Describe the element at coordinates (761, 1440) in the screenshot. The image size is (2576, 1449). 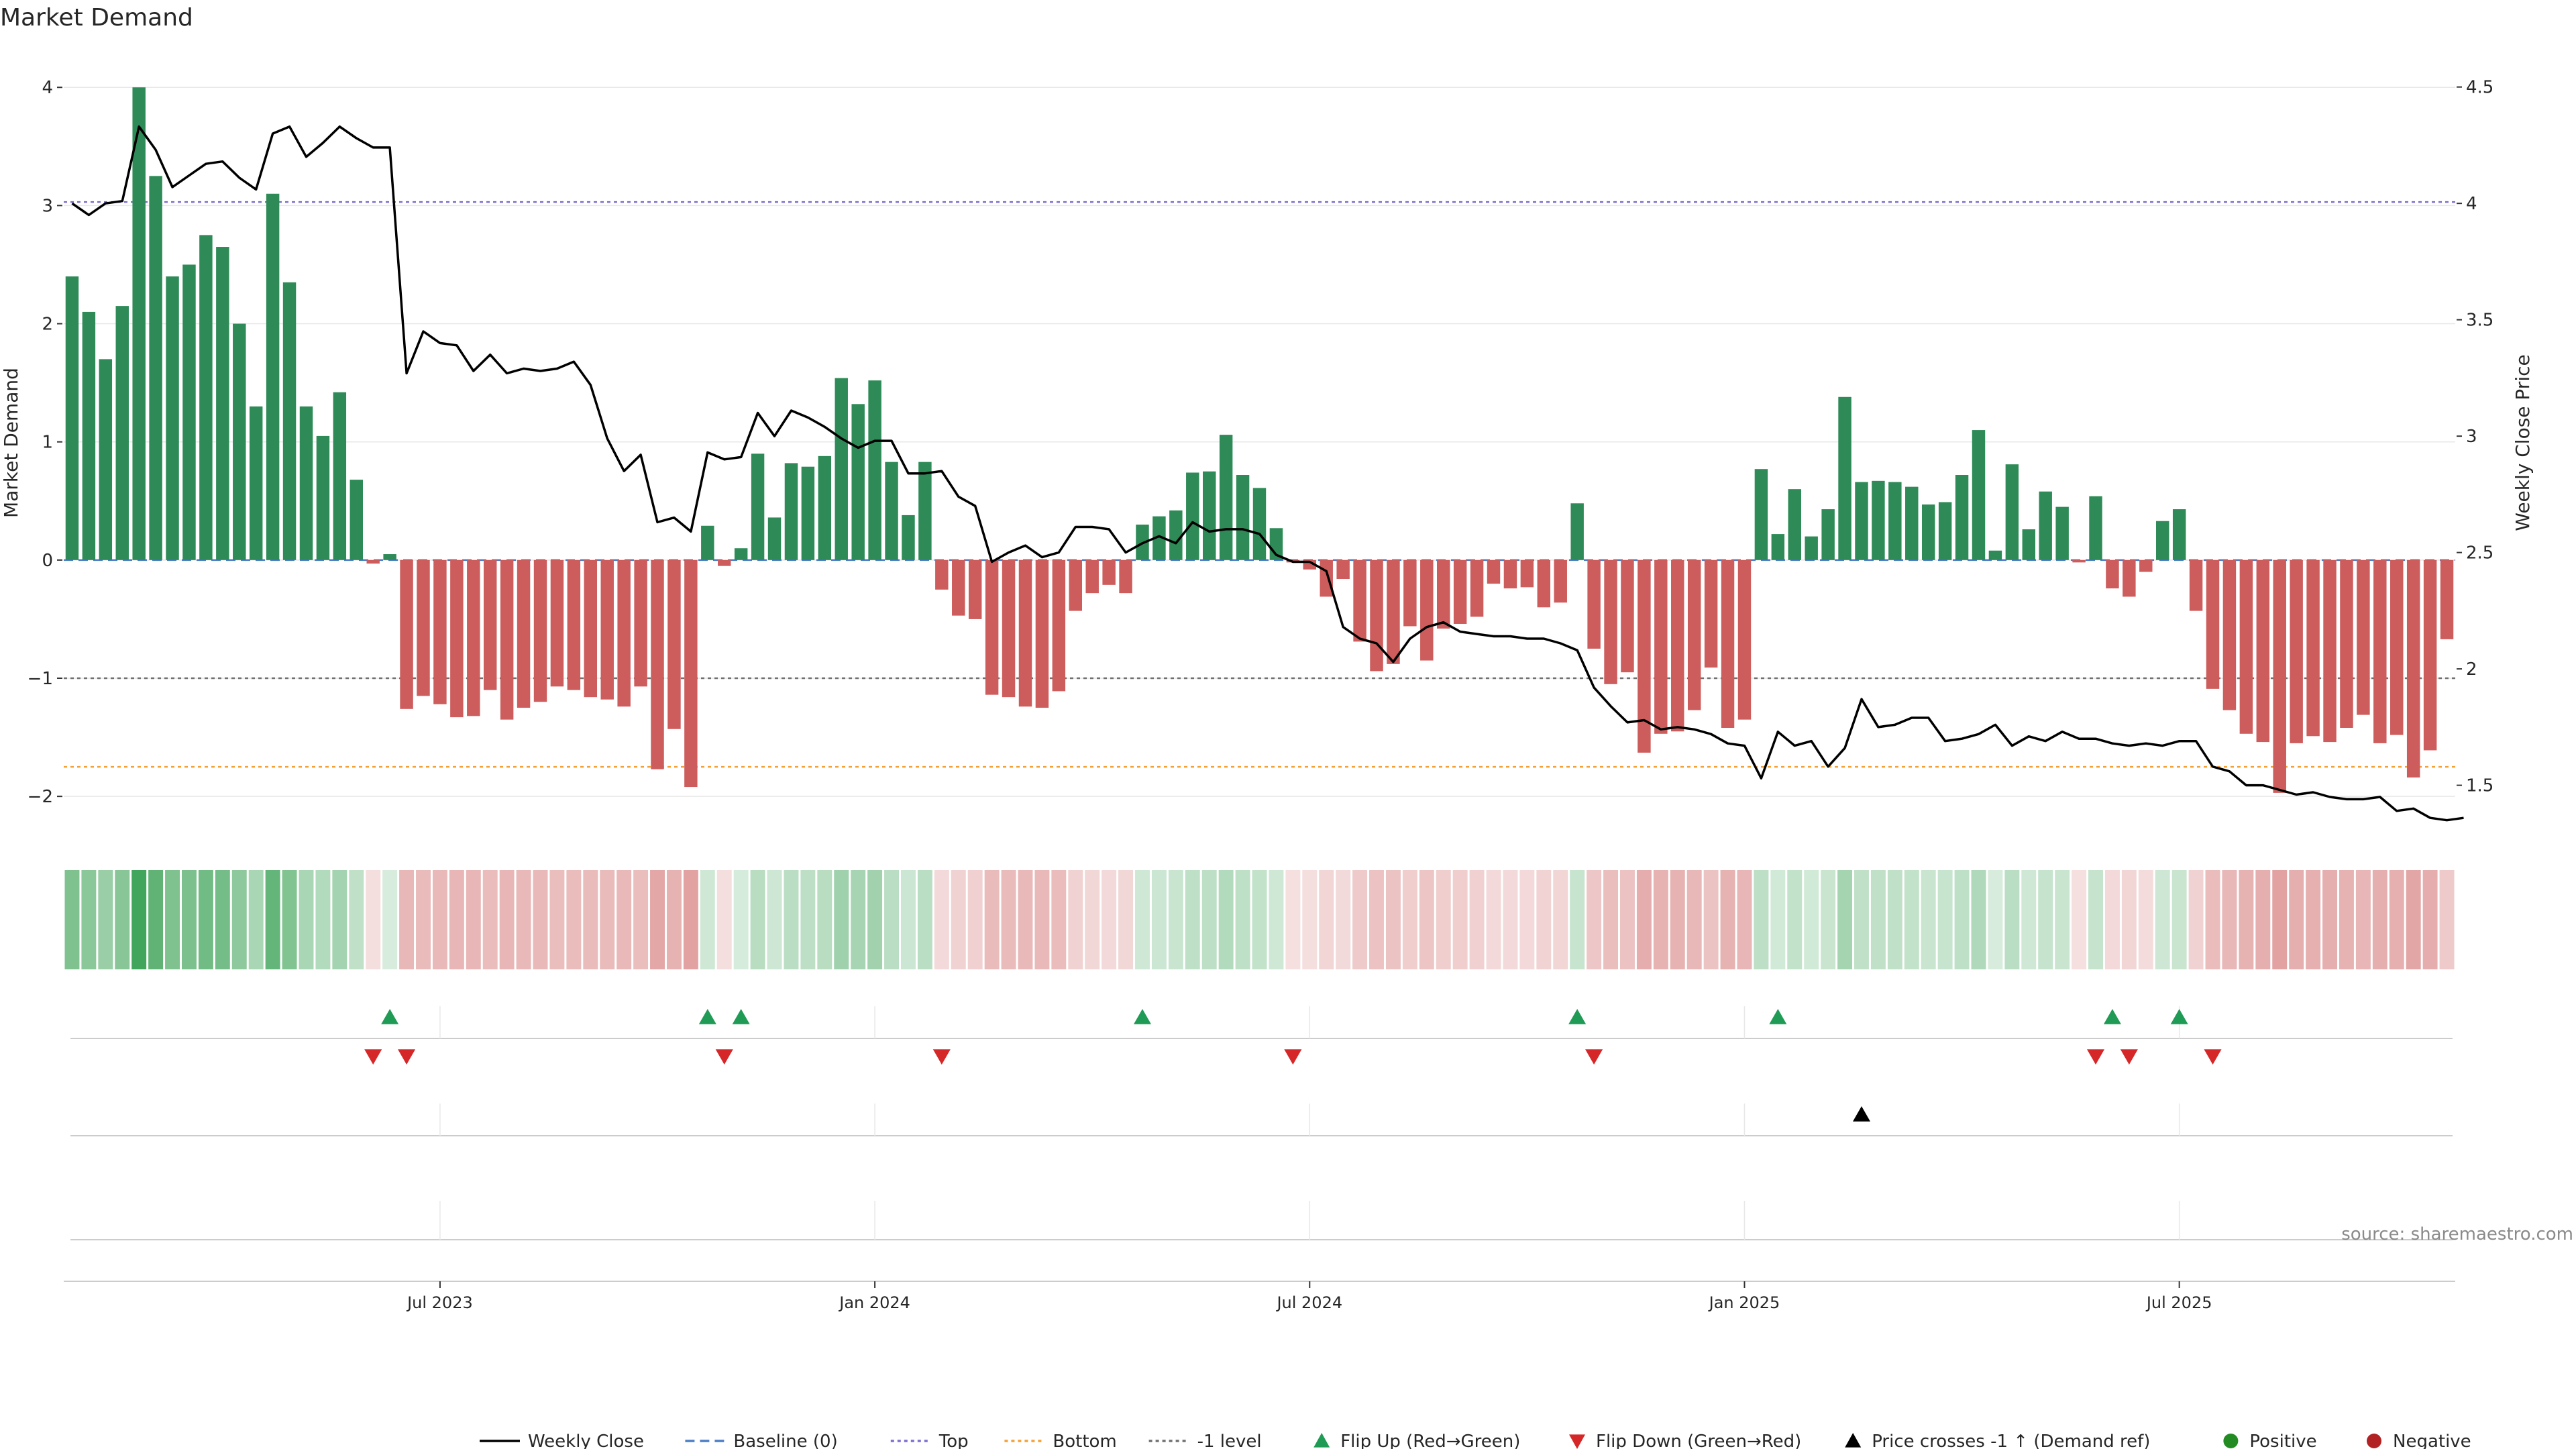
I see `legend-item: Baseline (0)` at that location.